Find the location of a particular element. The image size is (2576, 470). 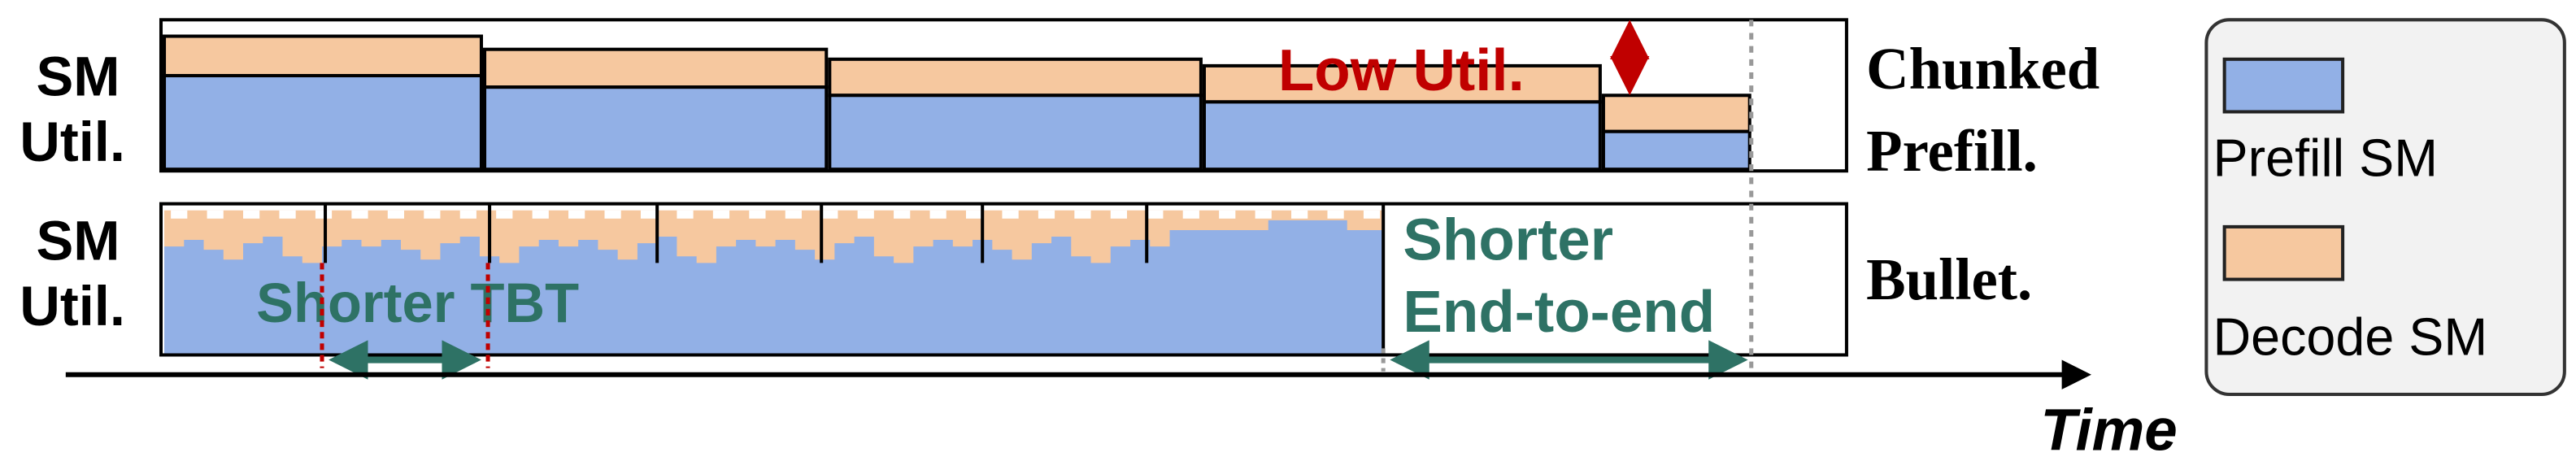

panel-name: Chunked is located at coordinates (1983, 69).